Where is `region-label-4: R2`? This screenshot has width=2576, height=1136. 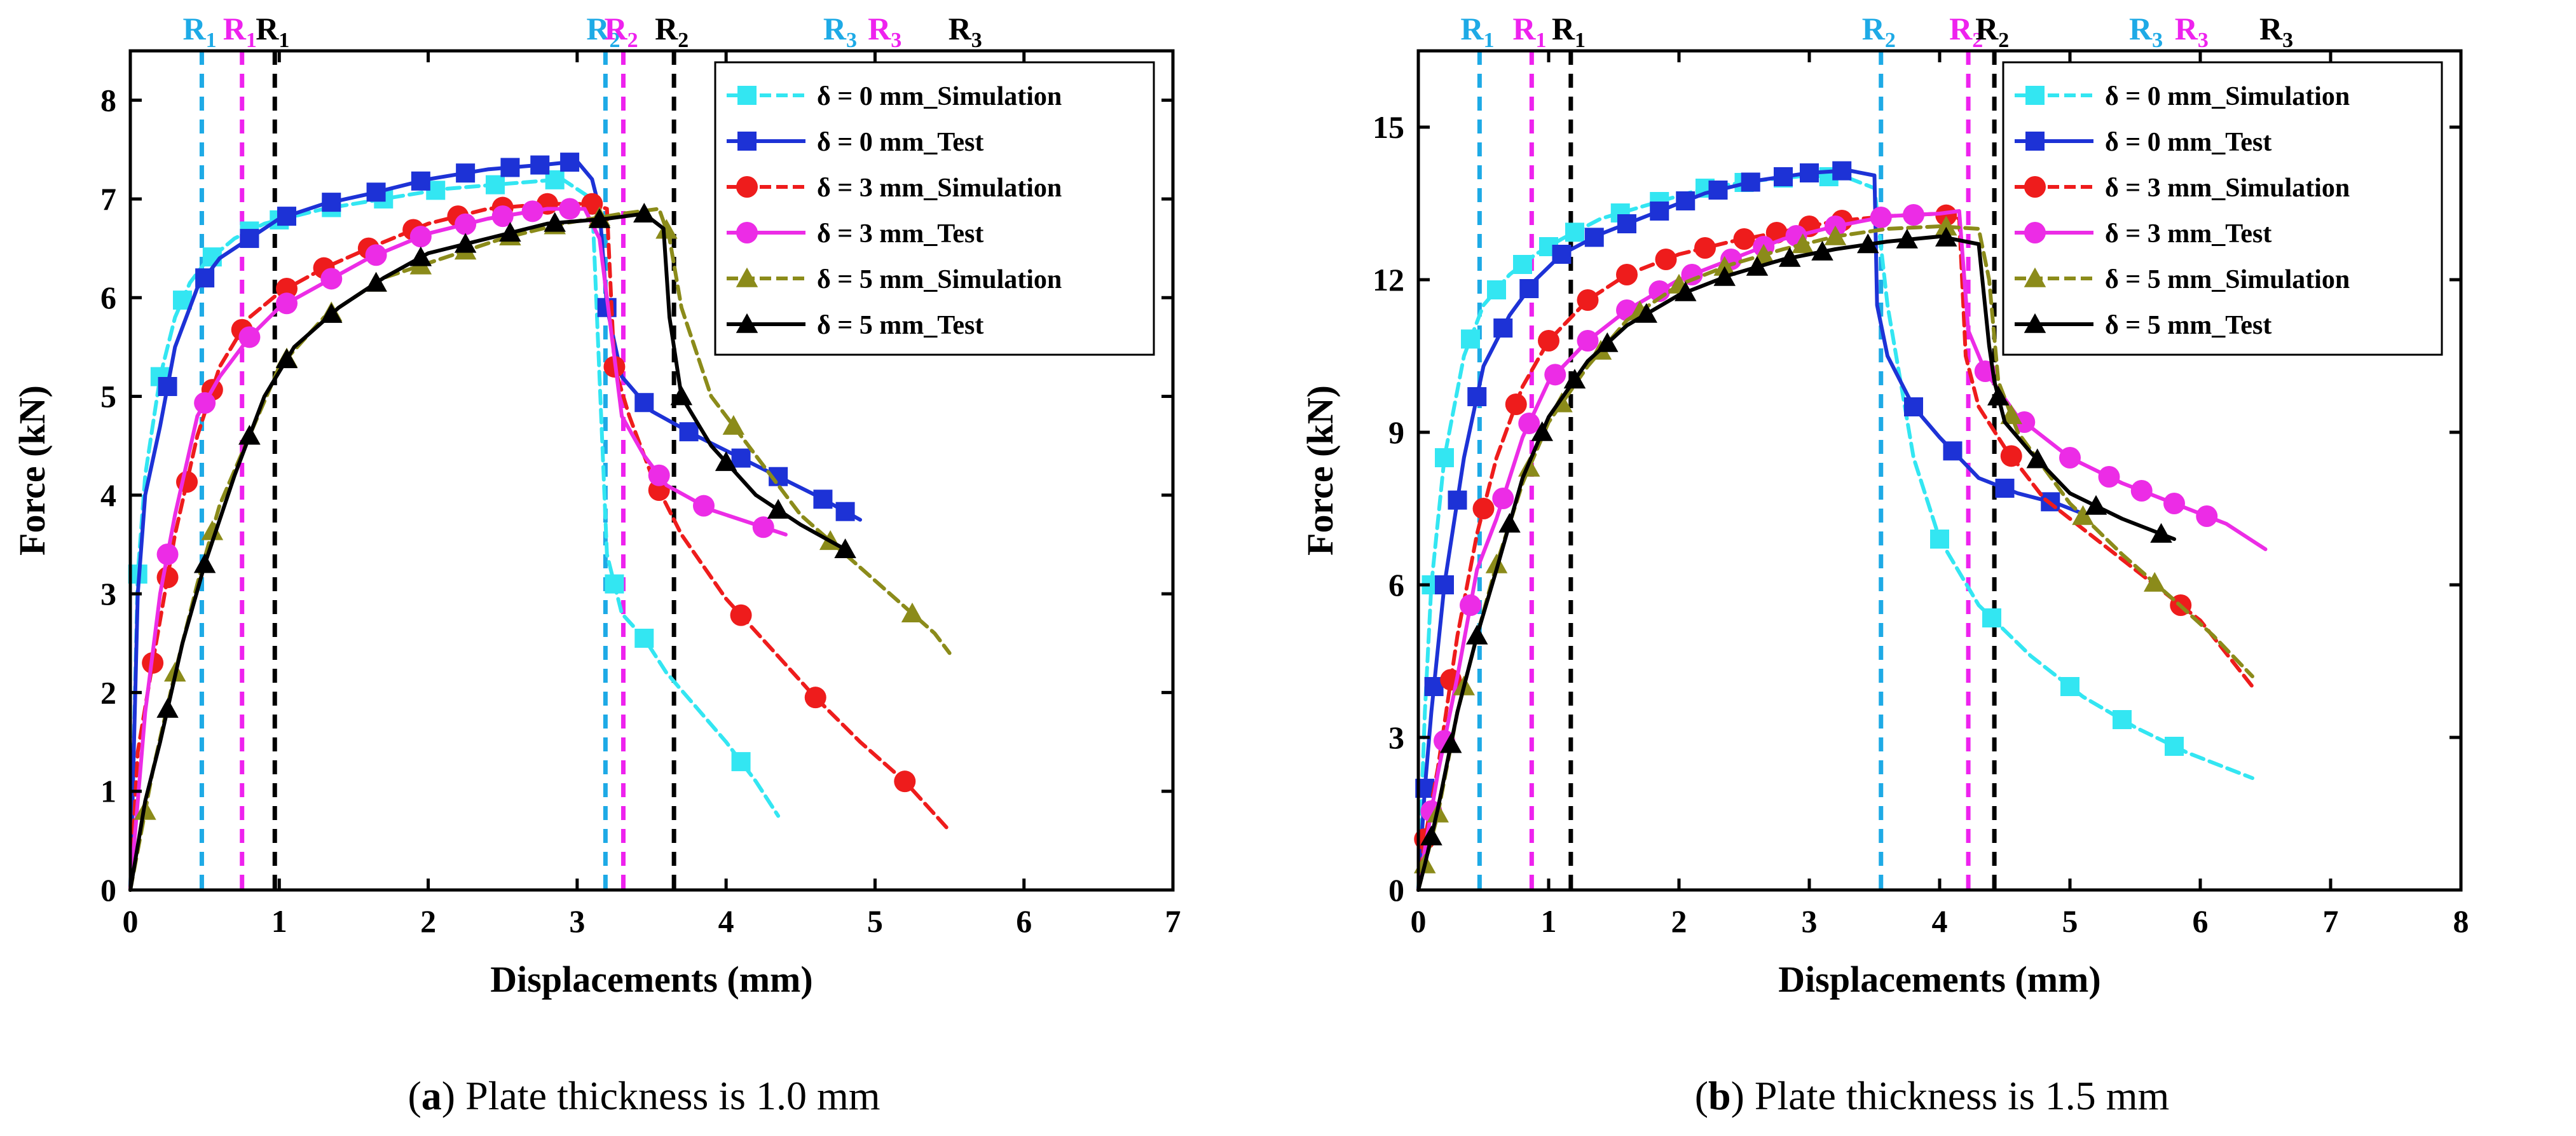 region-label-4: R2 is located at coordinates (621, 31).